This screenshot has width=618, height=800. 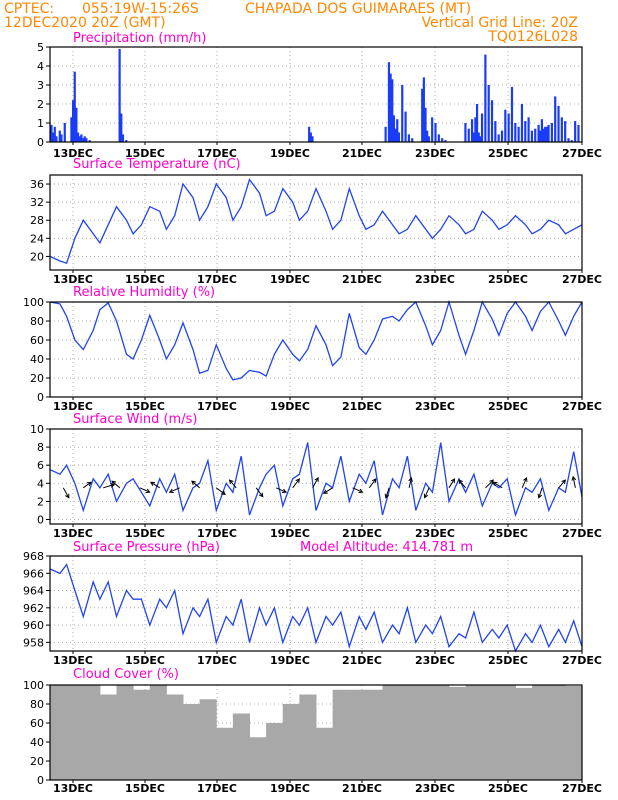 I want to click on x-tick-label: 15DEC, so click(x=145, y=153).